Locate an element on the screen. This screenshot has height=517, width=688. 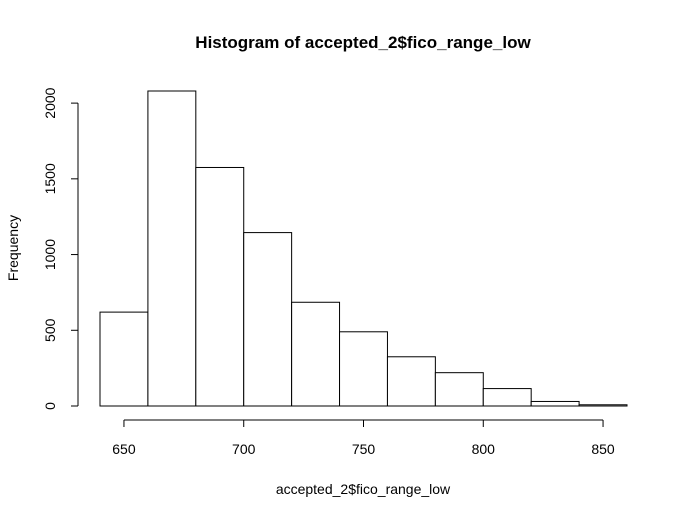
x-tick-label-850: 850 is located at coordinates (603, 449).